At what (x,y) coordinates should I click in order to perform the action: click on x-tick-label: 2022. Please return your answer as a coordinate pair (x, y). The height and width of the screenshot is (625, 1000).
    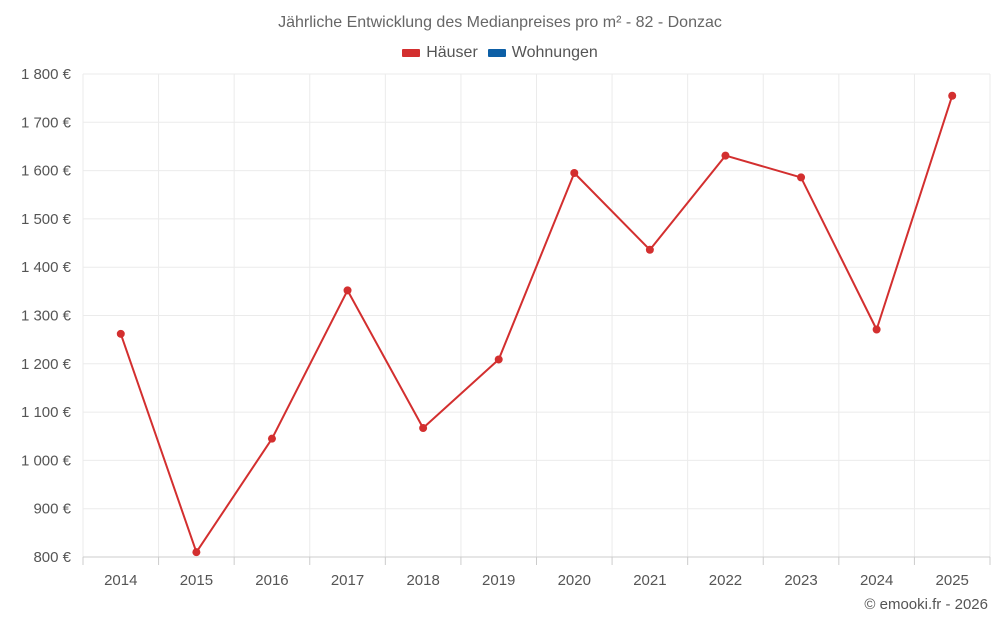
    Looking at the image, I should click on (725, 580).